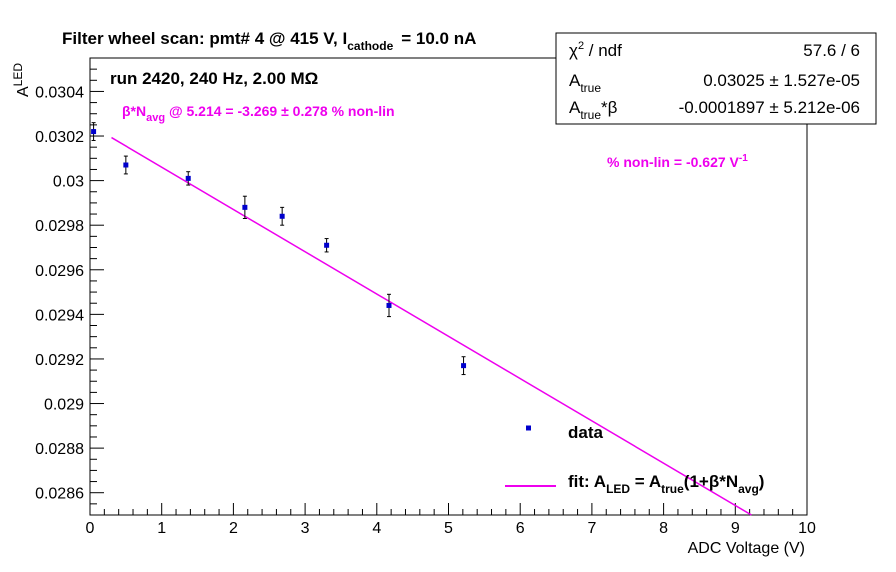  Describe the element at coordinates (591, 528) in the screenshot. I see `x-tick-label: 7` at that location.